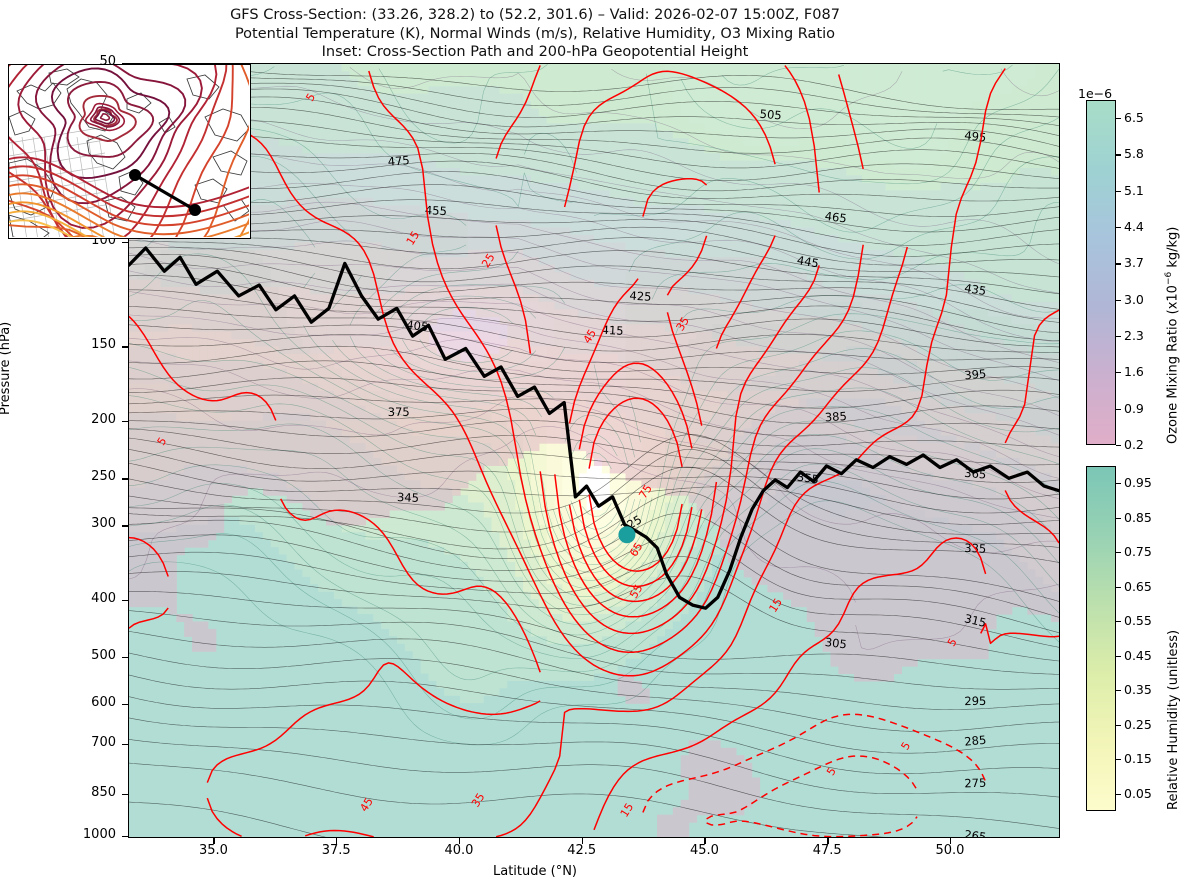  What do you see at coordinates (1134, 335) in the screenshot?
I see `ozone-colorbar-tick-2.3: 2.3` at bounding box center [1134, 335].